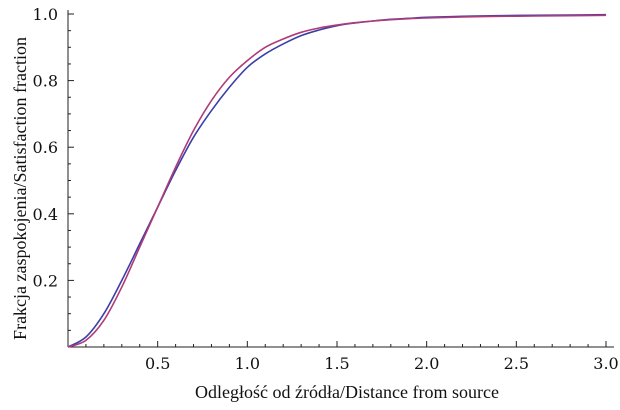  What do you see at coordinates (53, 168) in the screenshot?
I see `y-axis-ticks: 0.2 0.4 0.6 0.8 1.0` at bounding box center [53, 168].